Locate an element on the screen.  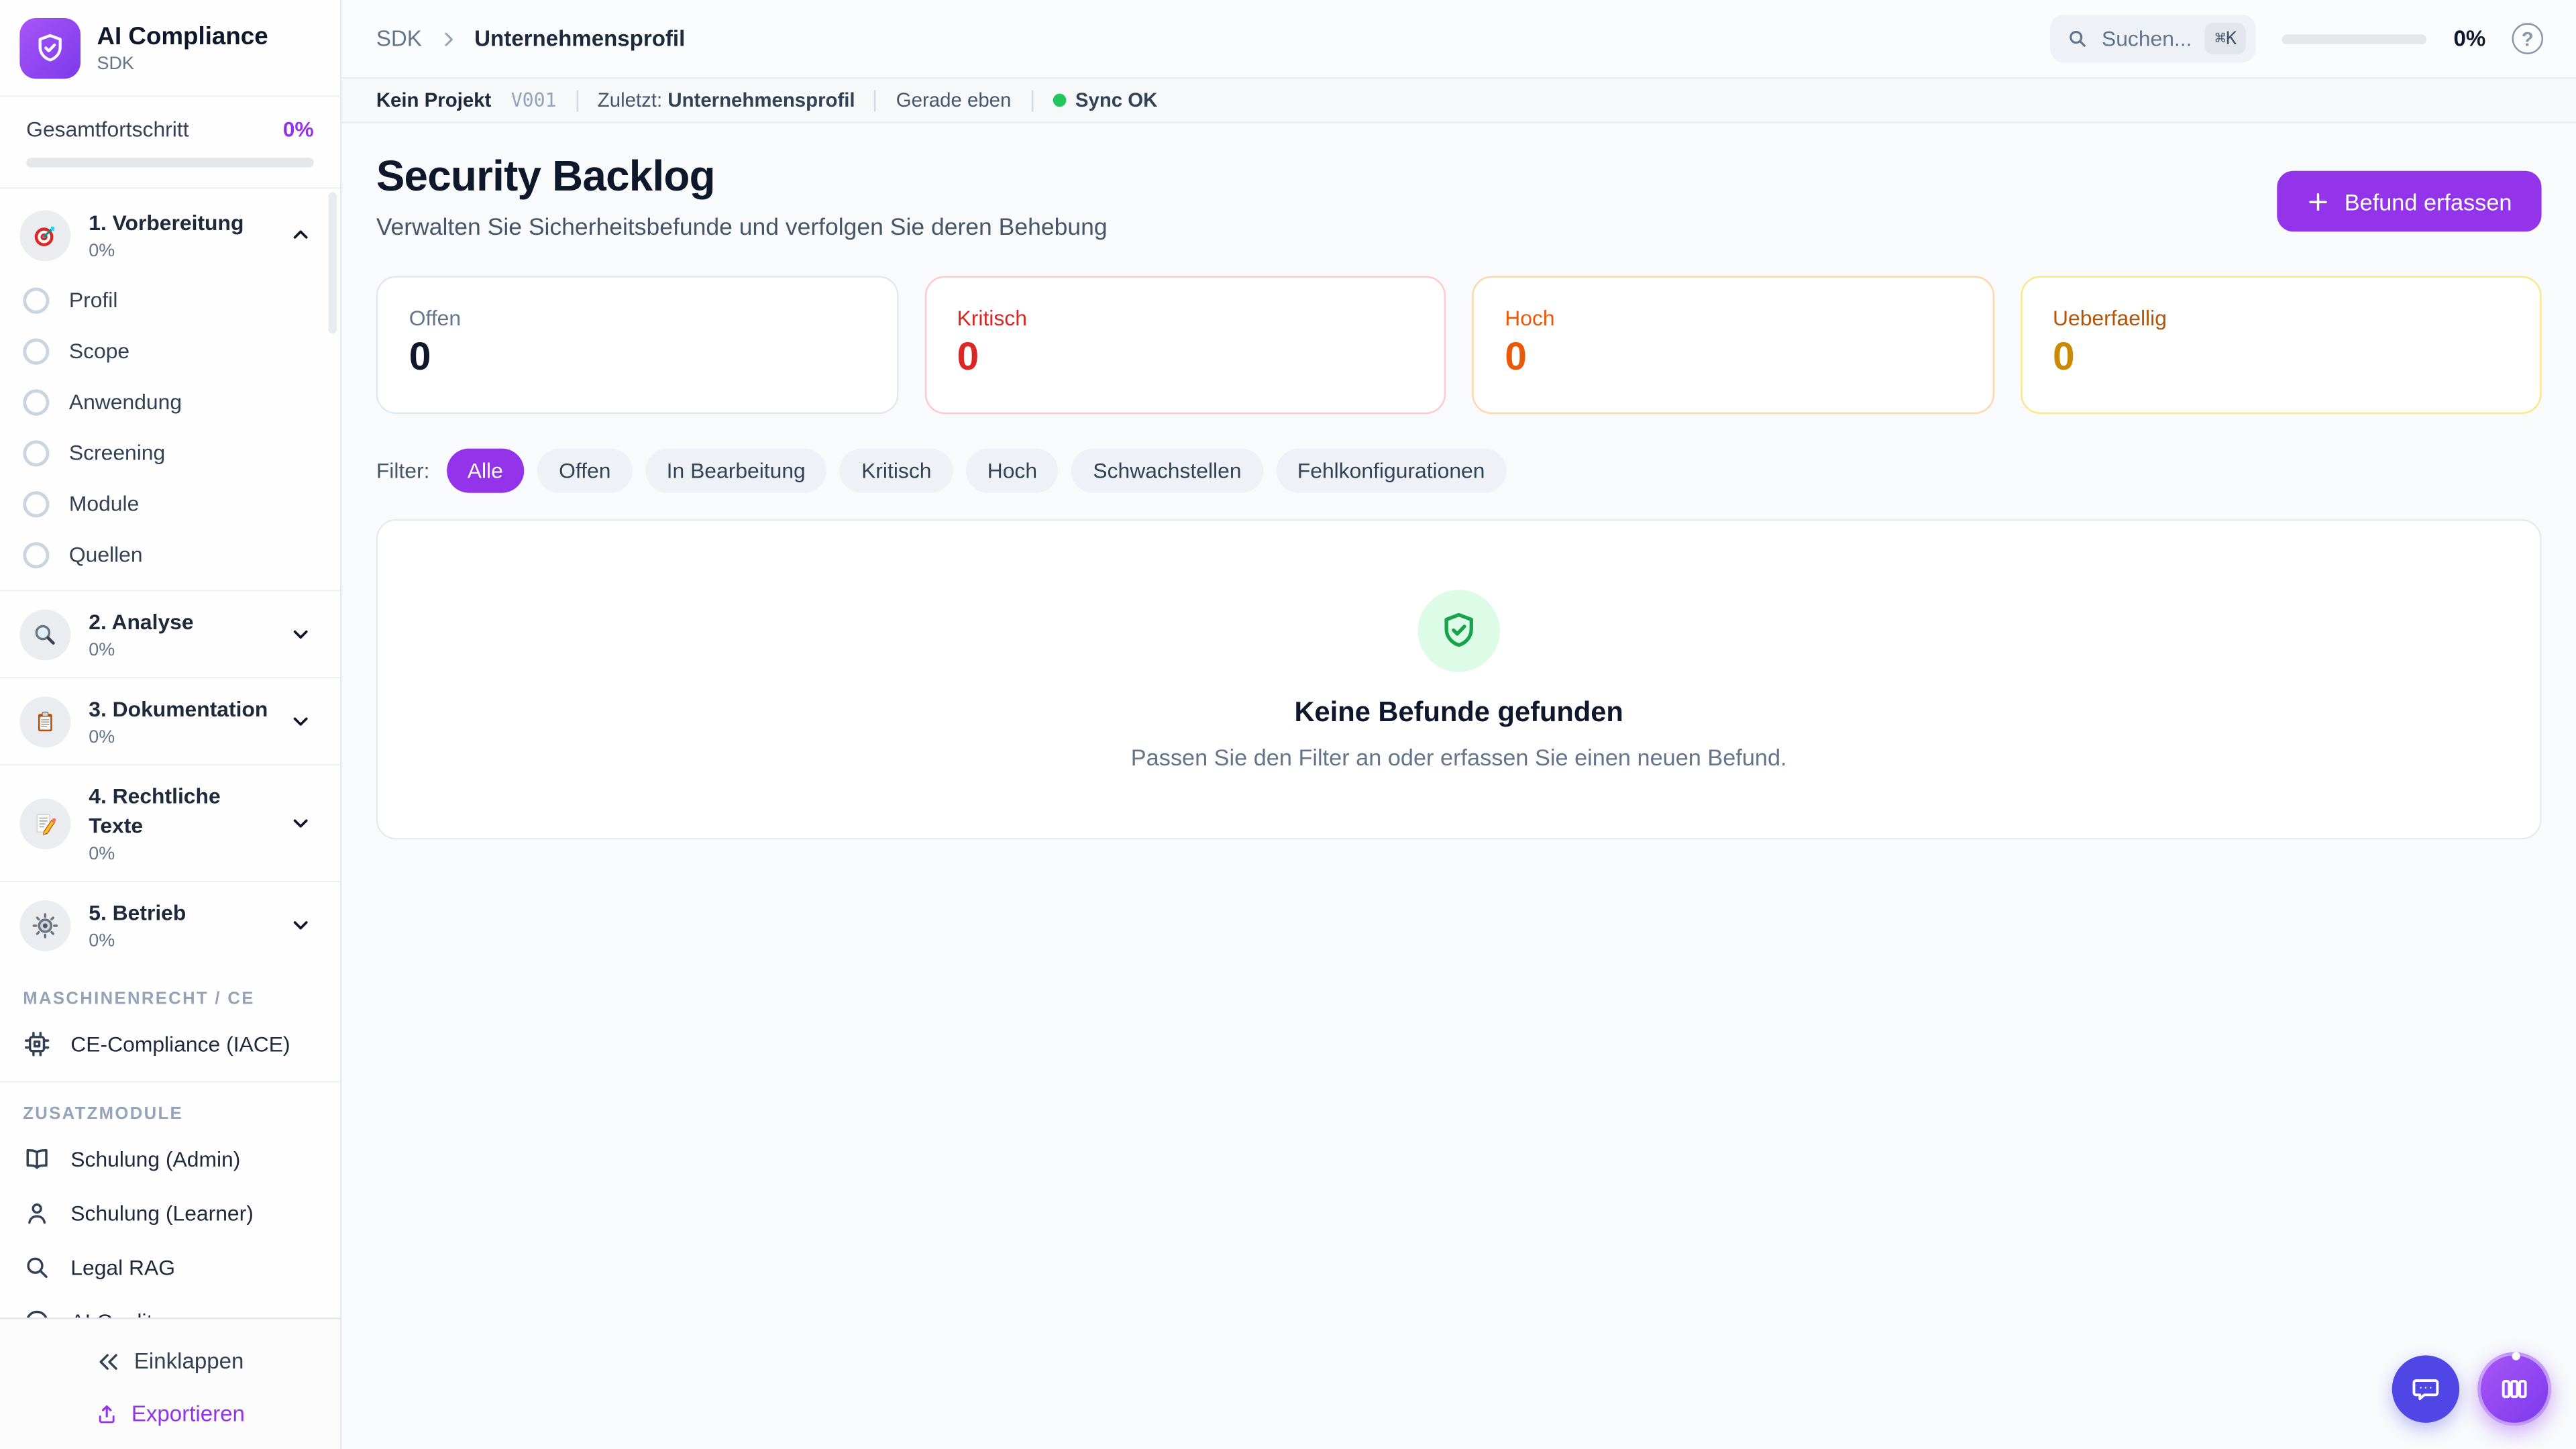
sidebar-item-ce-compliance: CE-Compliance (IACE) is located at coordinates (170, 1044).